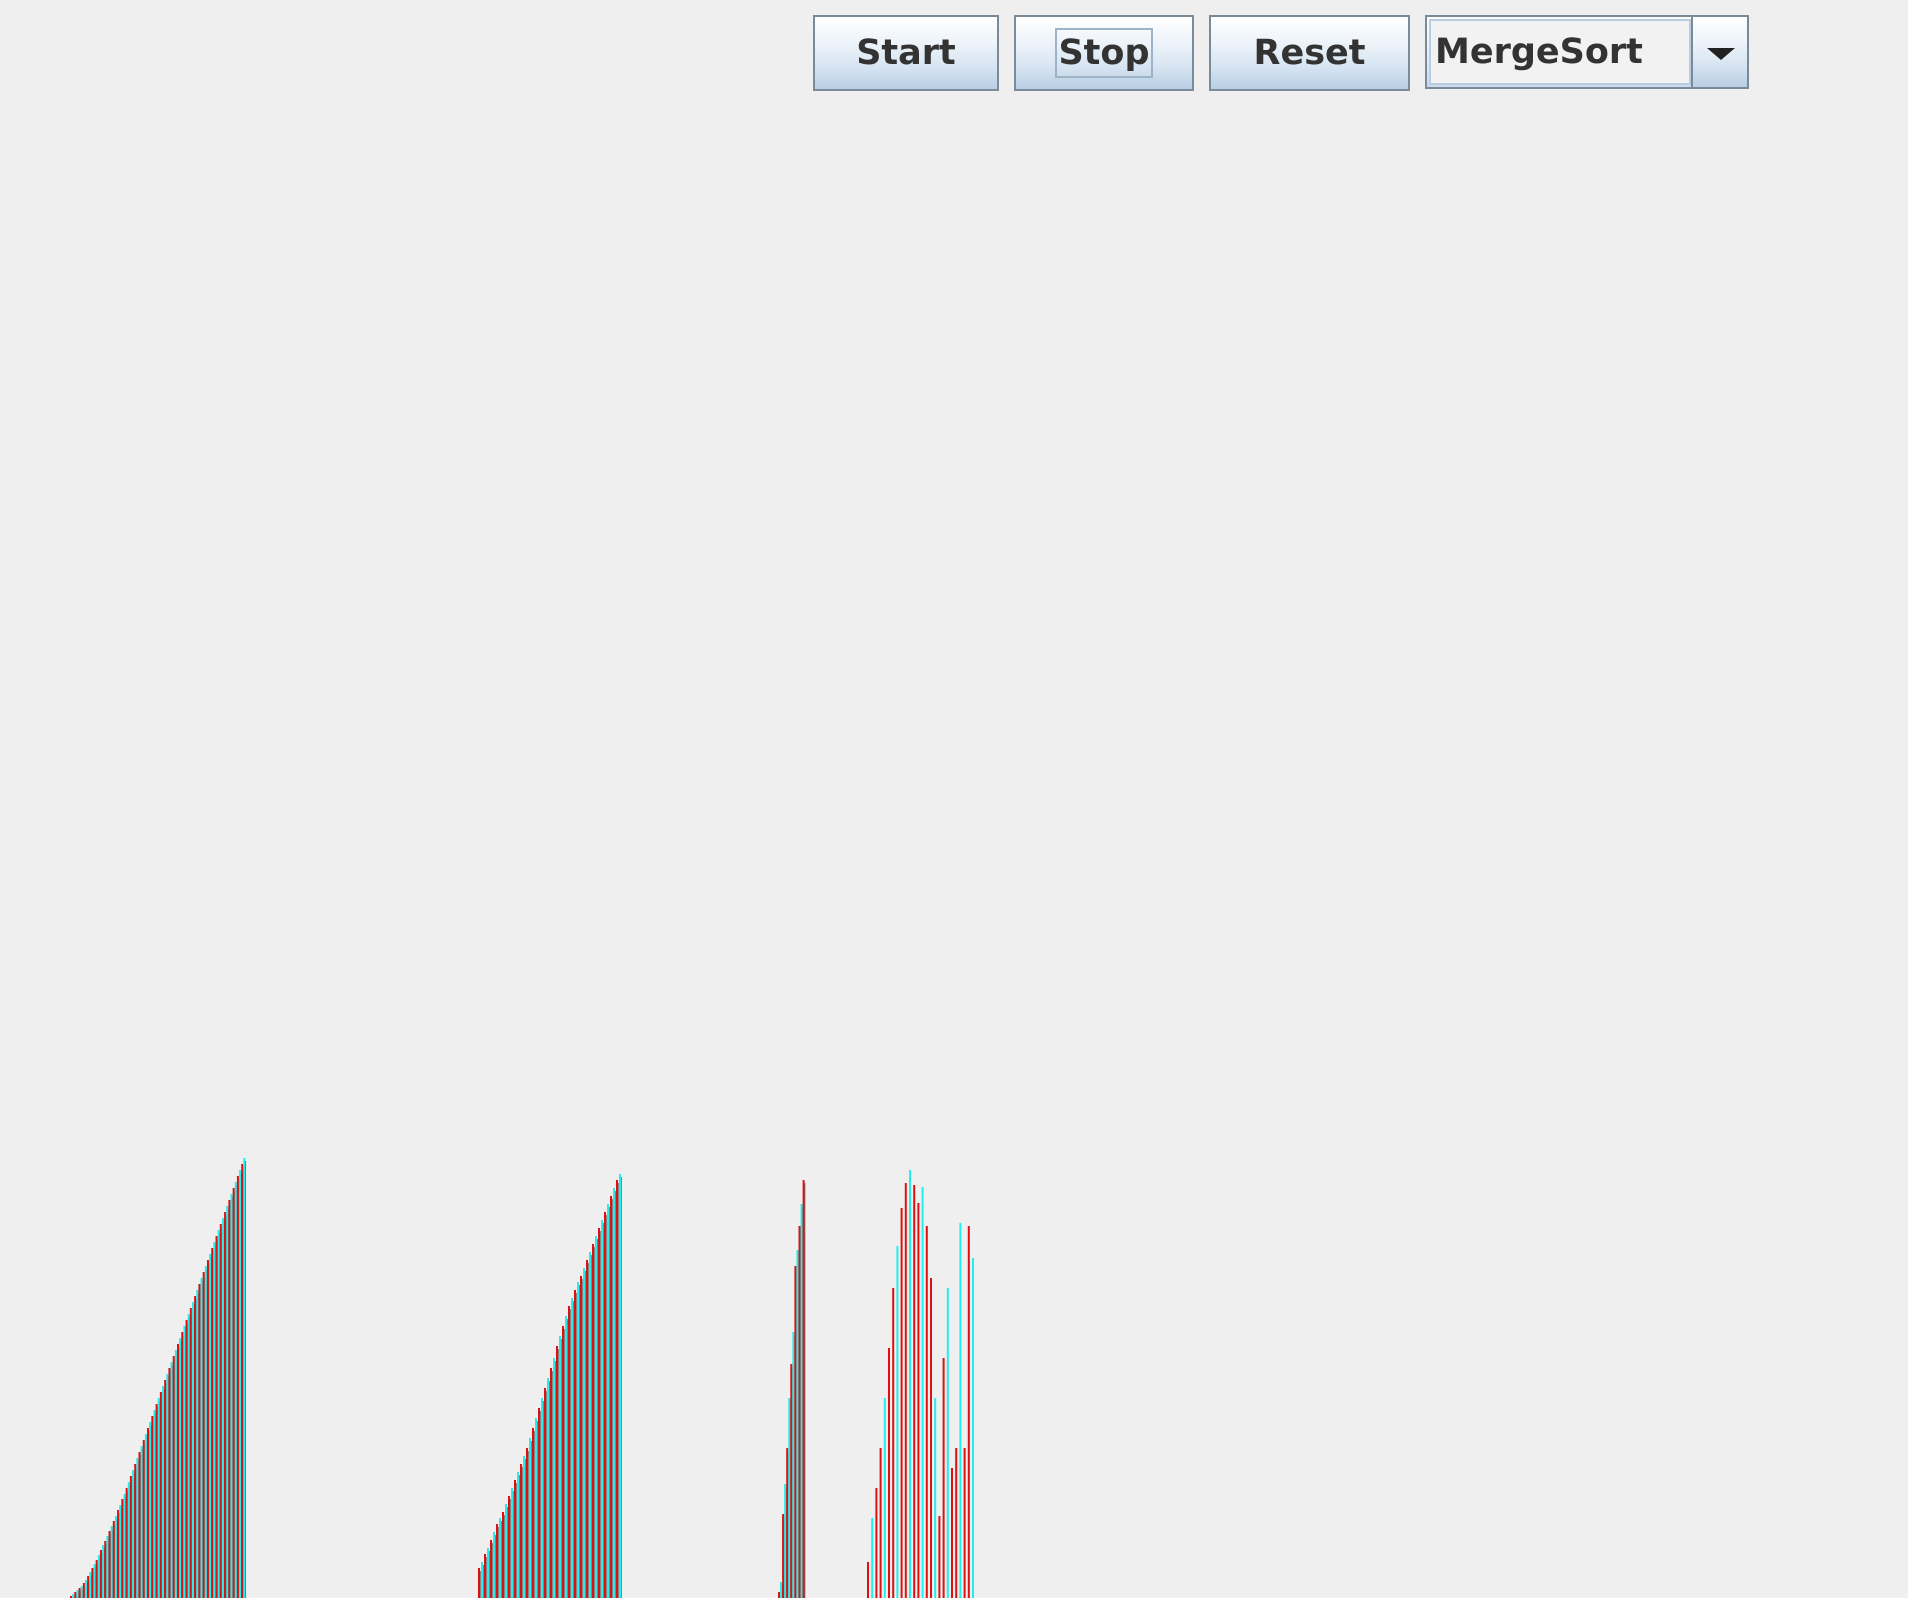 Image resolution: width=1908 pixels, height=1598 pixels. I want to click on stop-button: Stop, so click(1104, 53).